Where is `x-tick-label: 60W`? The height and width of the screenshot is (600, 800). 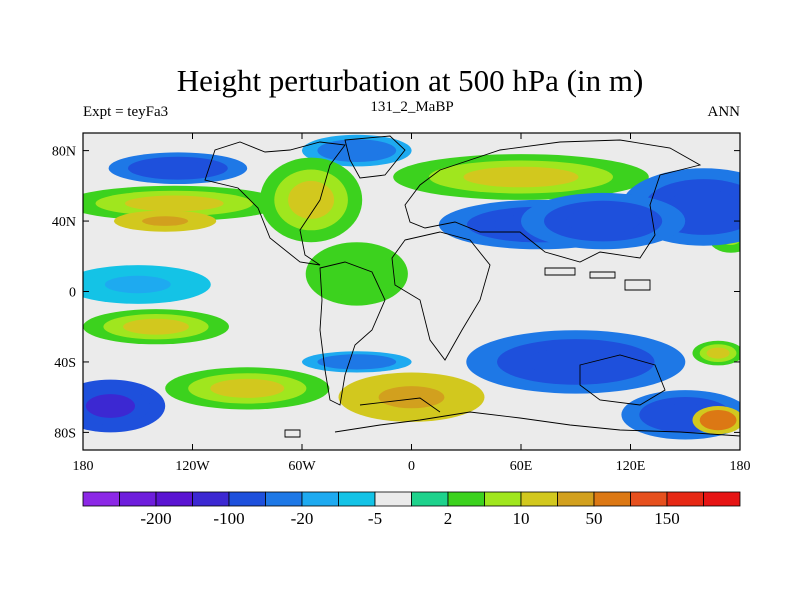
x-tick-label: 60W is located at coordinates (302, 466).